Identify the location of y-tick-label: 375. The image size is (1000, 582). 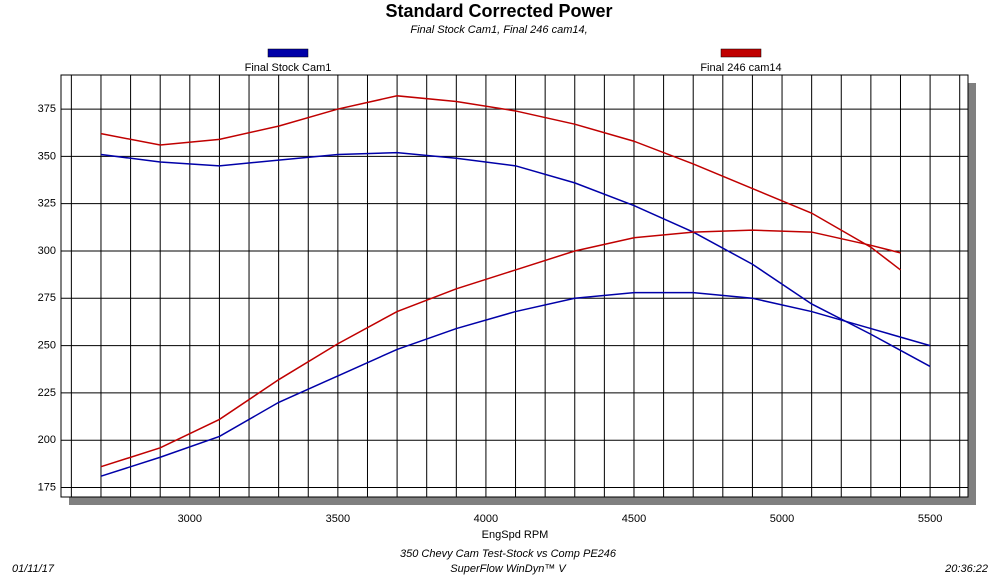
(47, 109).